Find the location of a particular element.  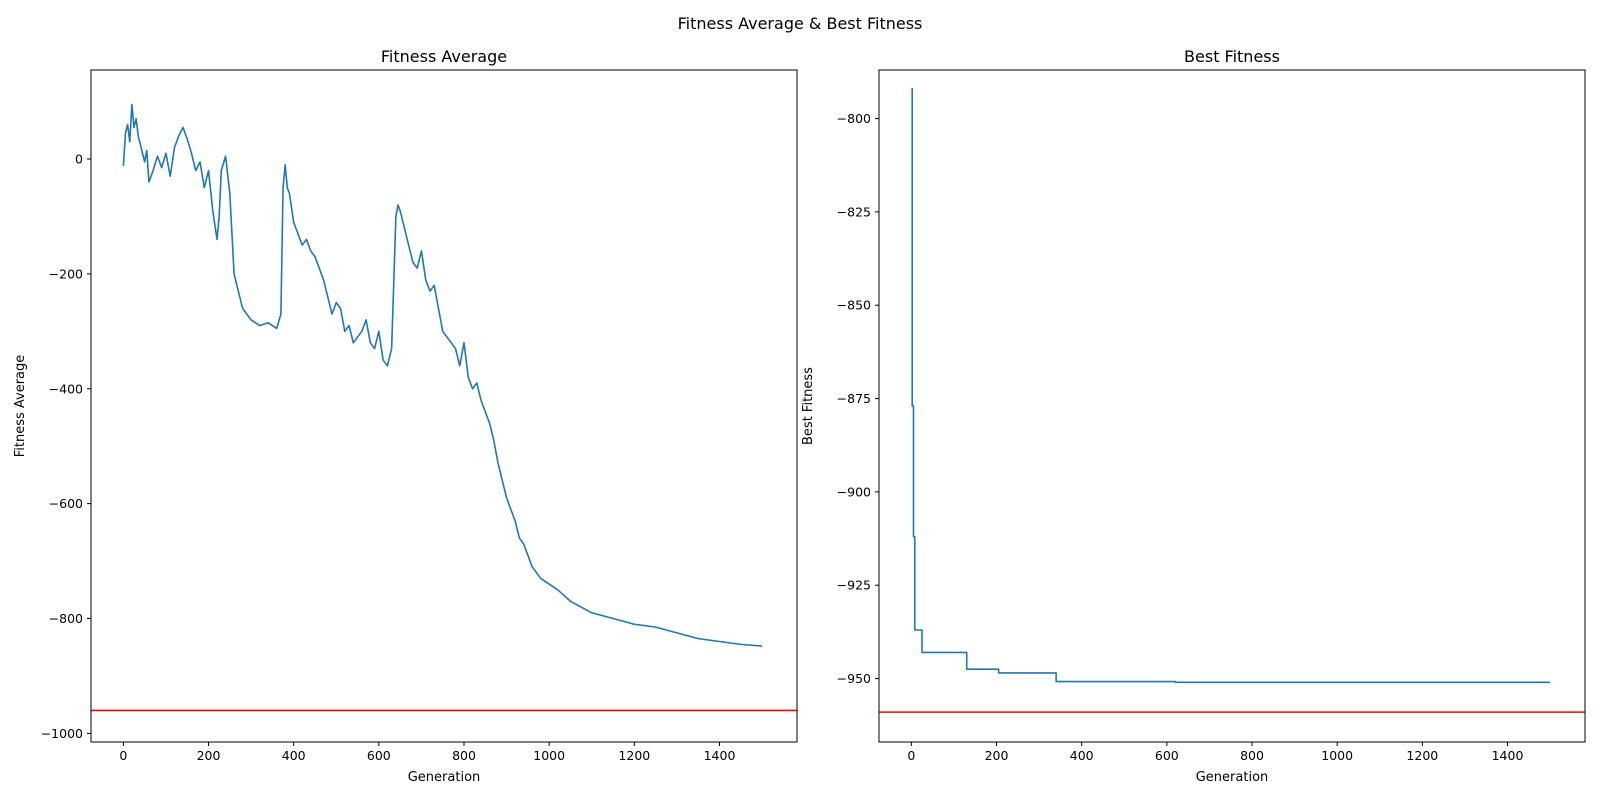

fitness-average-ytick-label: 0 is located at coordinates (79, 159).